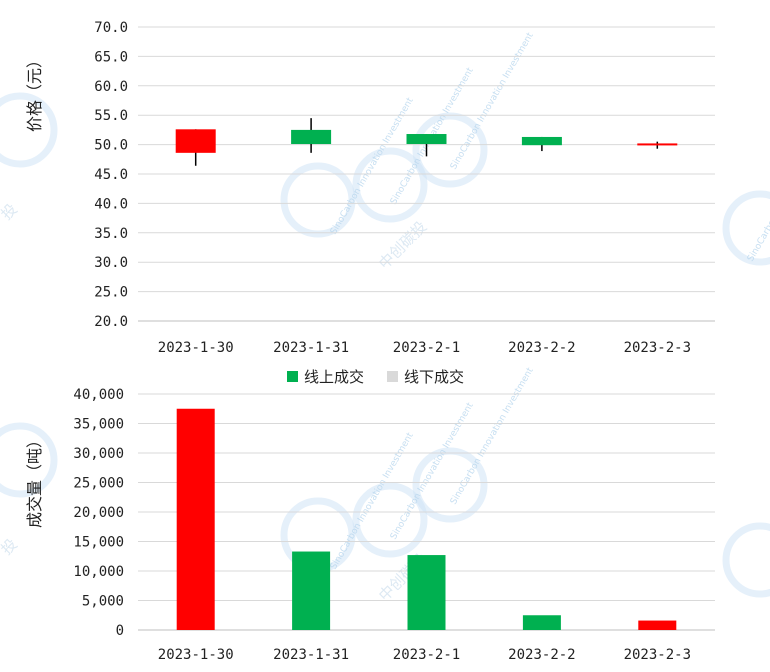 The height and width of the screenshot is (672, 770). What do you see at coordinates (426, 655) in the screenshot?
I see `volume-x-tick-label: 2023-2-1` at bounding box center [426, 655].